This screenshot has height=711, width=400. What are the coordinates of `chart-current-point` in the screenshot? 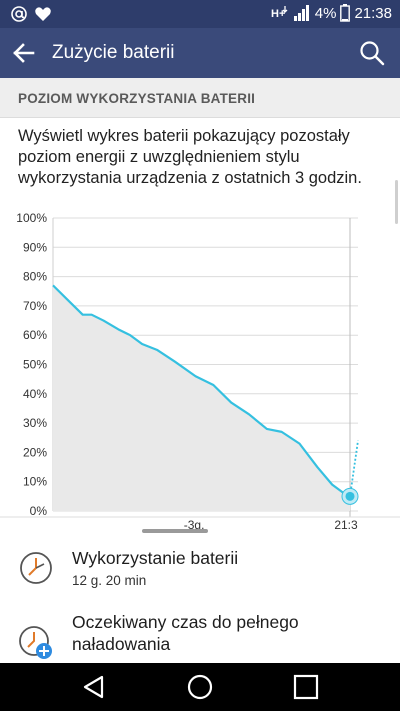 It's located at (350, 496).